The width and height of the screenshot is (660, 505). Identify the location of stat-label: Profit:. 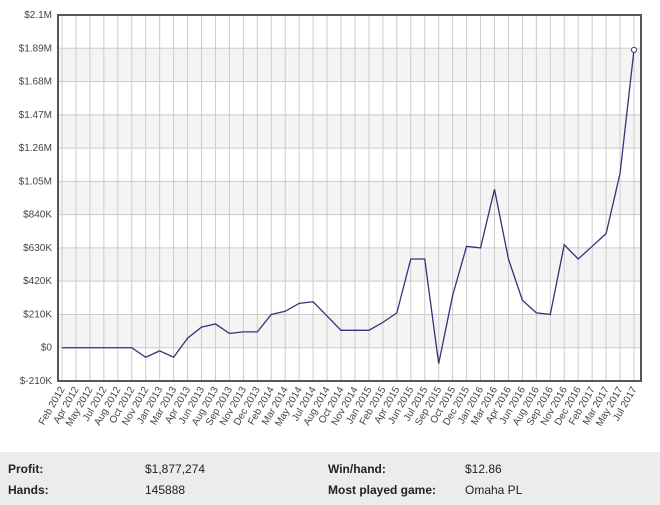
(26, 469).